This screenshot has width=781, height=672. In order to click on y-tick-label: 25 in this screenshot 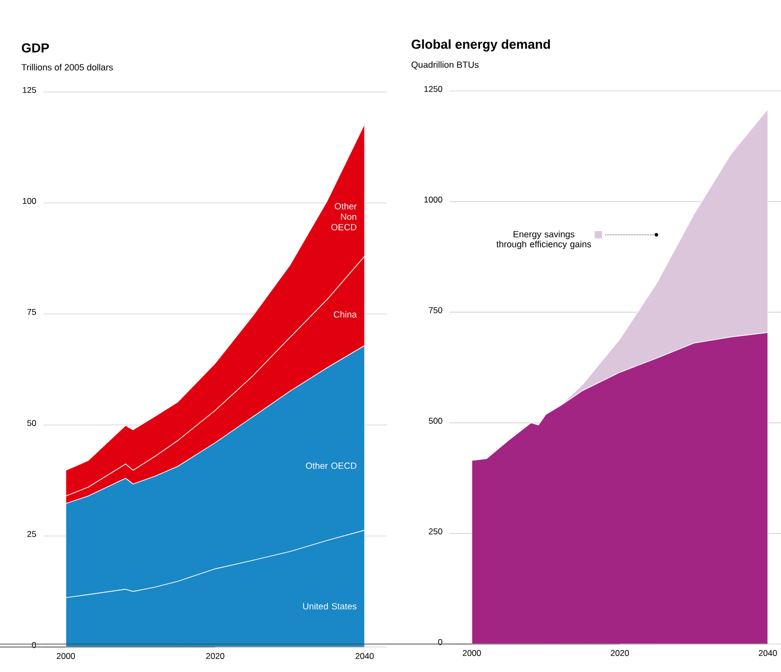, I will do `click(31, 534)`.